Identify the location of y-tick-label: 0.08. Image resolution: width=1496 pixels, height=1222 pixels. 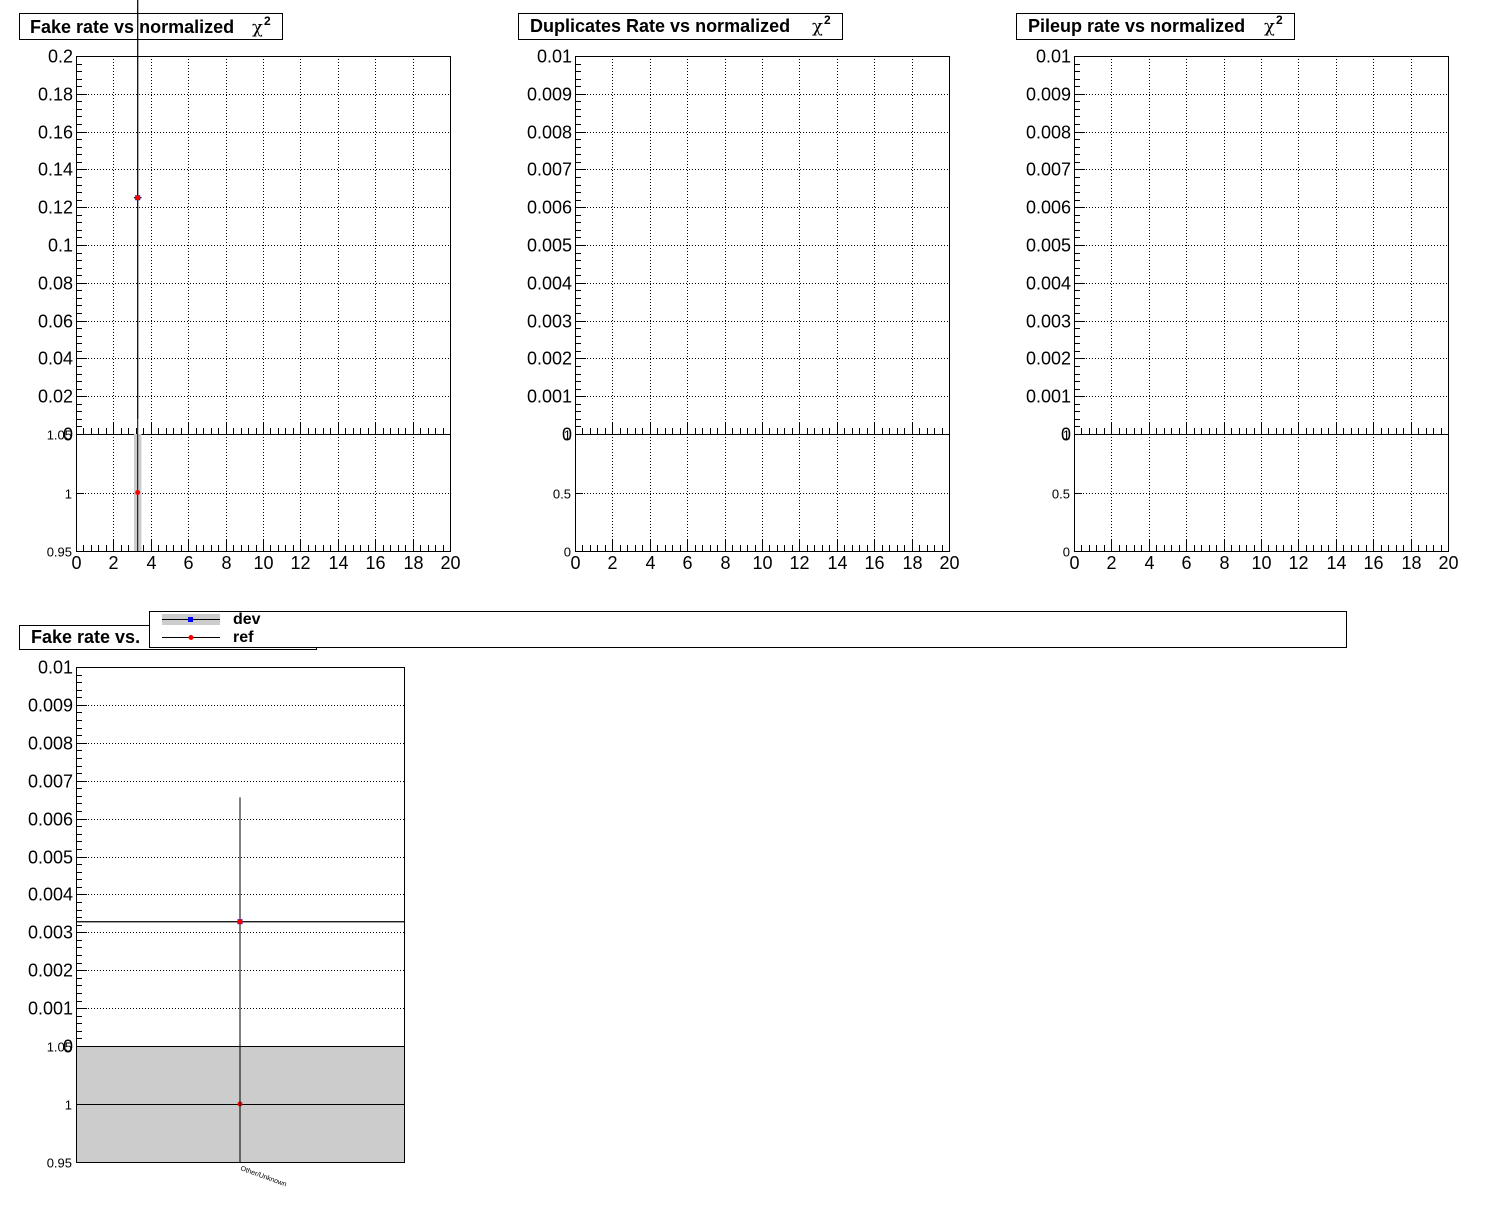
(55, 284).